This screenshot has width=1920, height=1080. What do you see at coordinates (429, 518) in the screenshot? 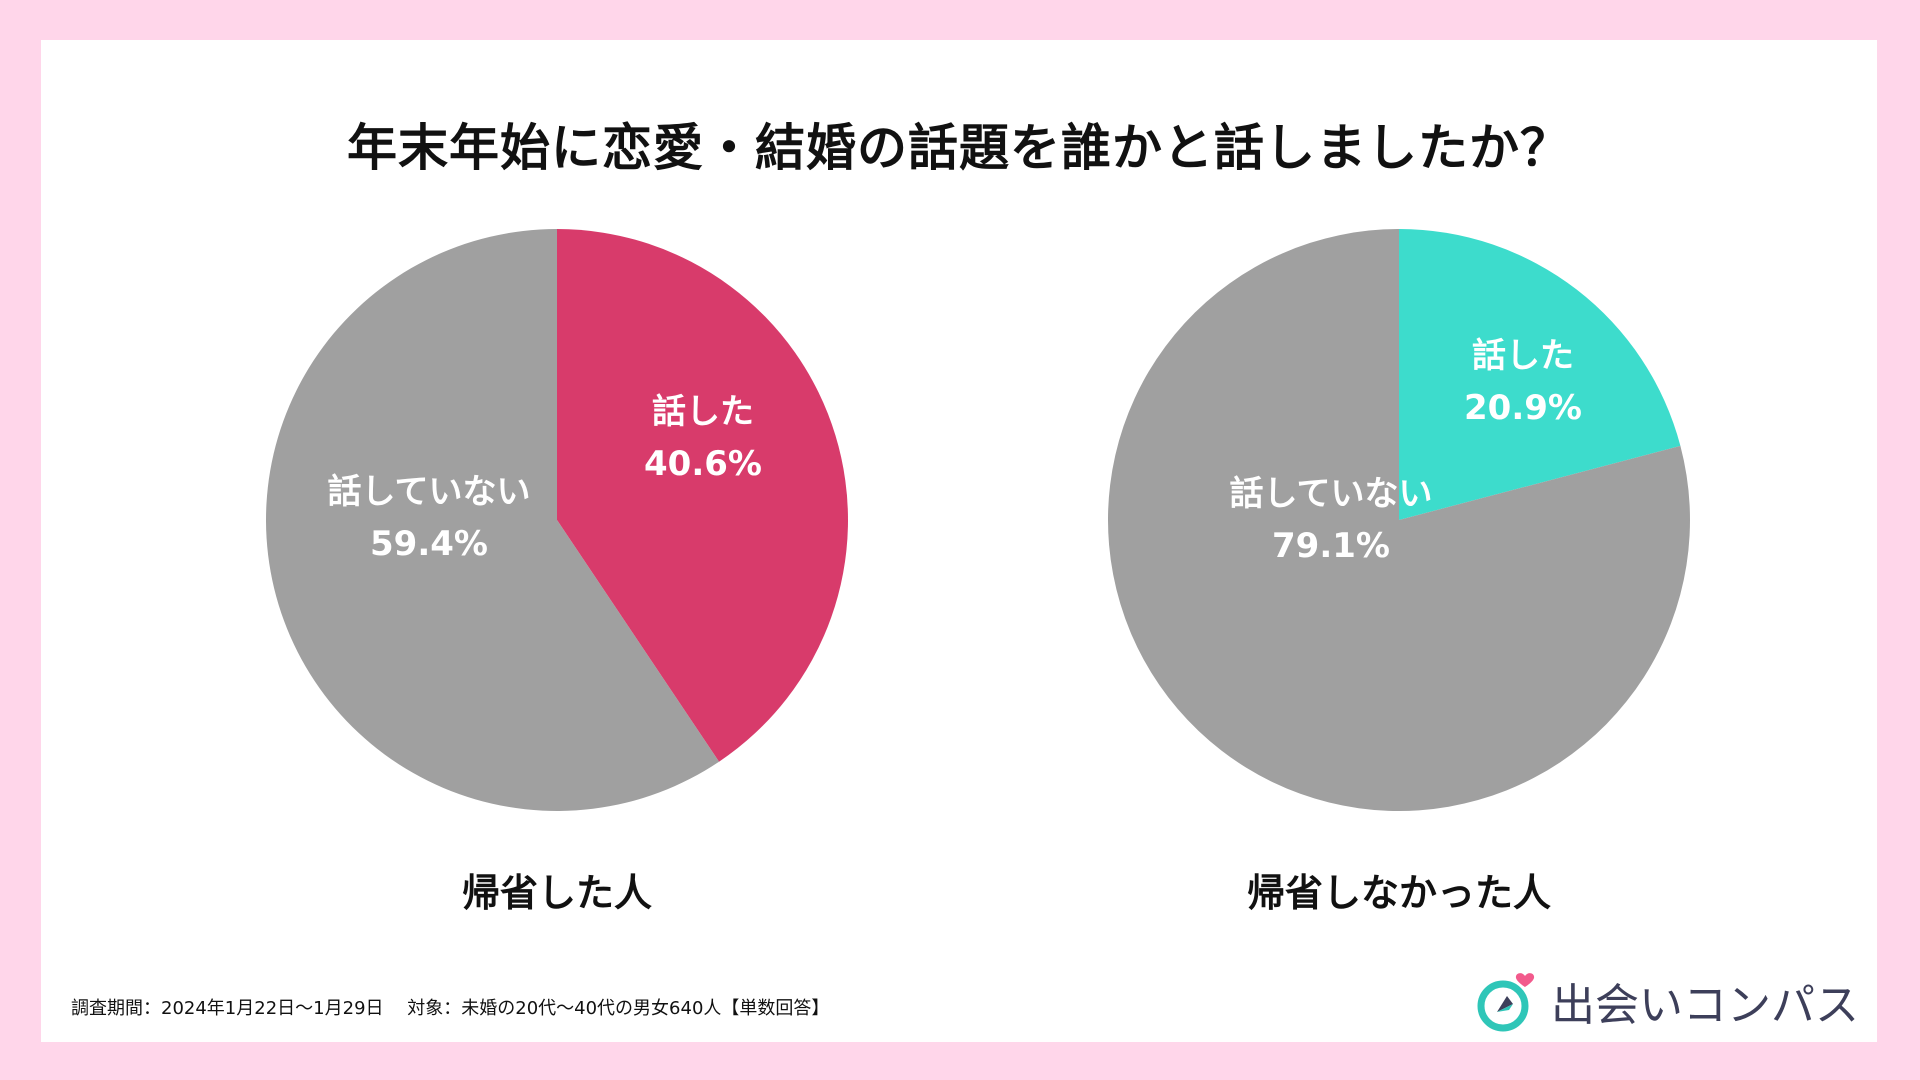
I see `slice-label-not-talked: 話していない 59.4%` at bounding box center [429, 518].